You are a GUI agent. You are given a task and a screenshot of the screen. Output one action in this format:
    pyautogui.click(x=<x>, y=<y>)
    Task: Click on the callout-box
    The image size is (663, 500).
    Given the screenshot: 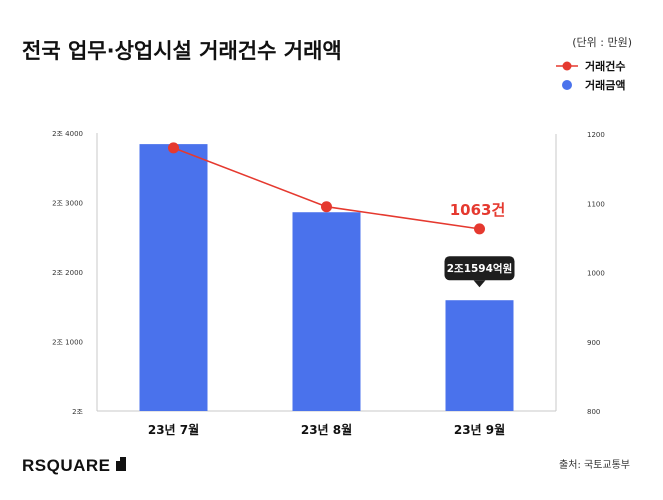 What is the action you would take?
    pyautogui.click(x=479, y=268)
    